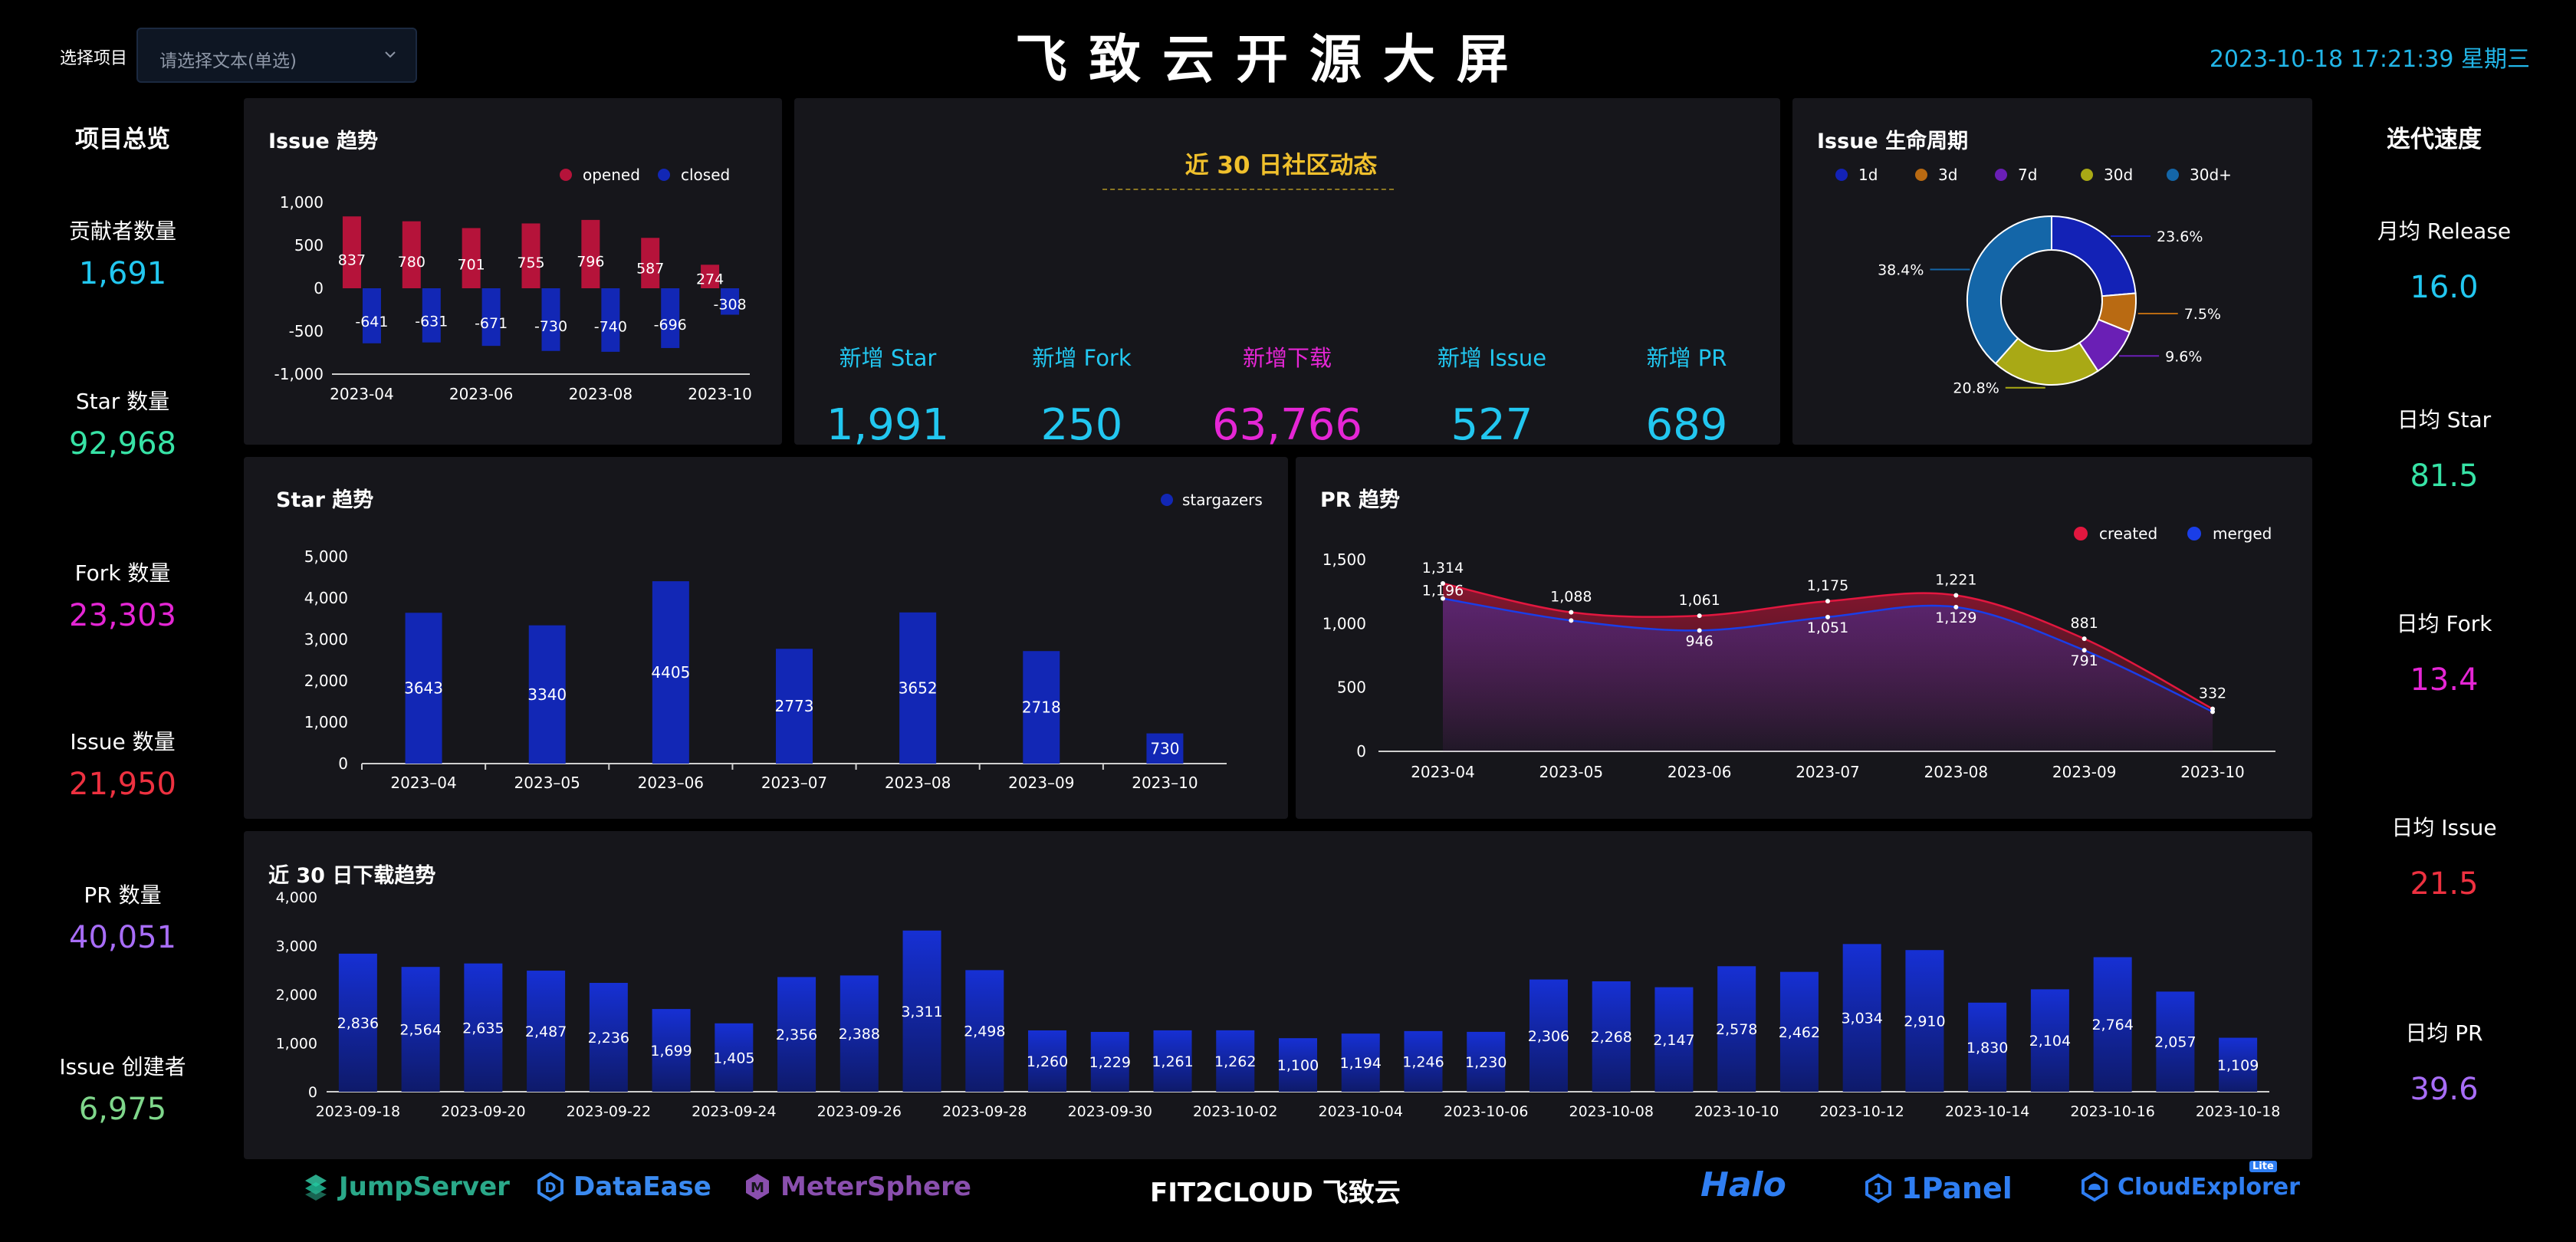 This screenshot has height=1242, width=2576. What do you see at coordinates (1272, 60) in the screenshot?
I see `page-title: 飞致云开源大屏` at bounding box center [1272, 60].